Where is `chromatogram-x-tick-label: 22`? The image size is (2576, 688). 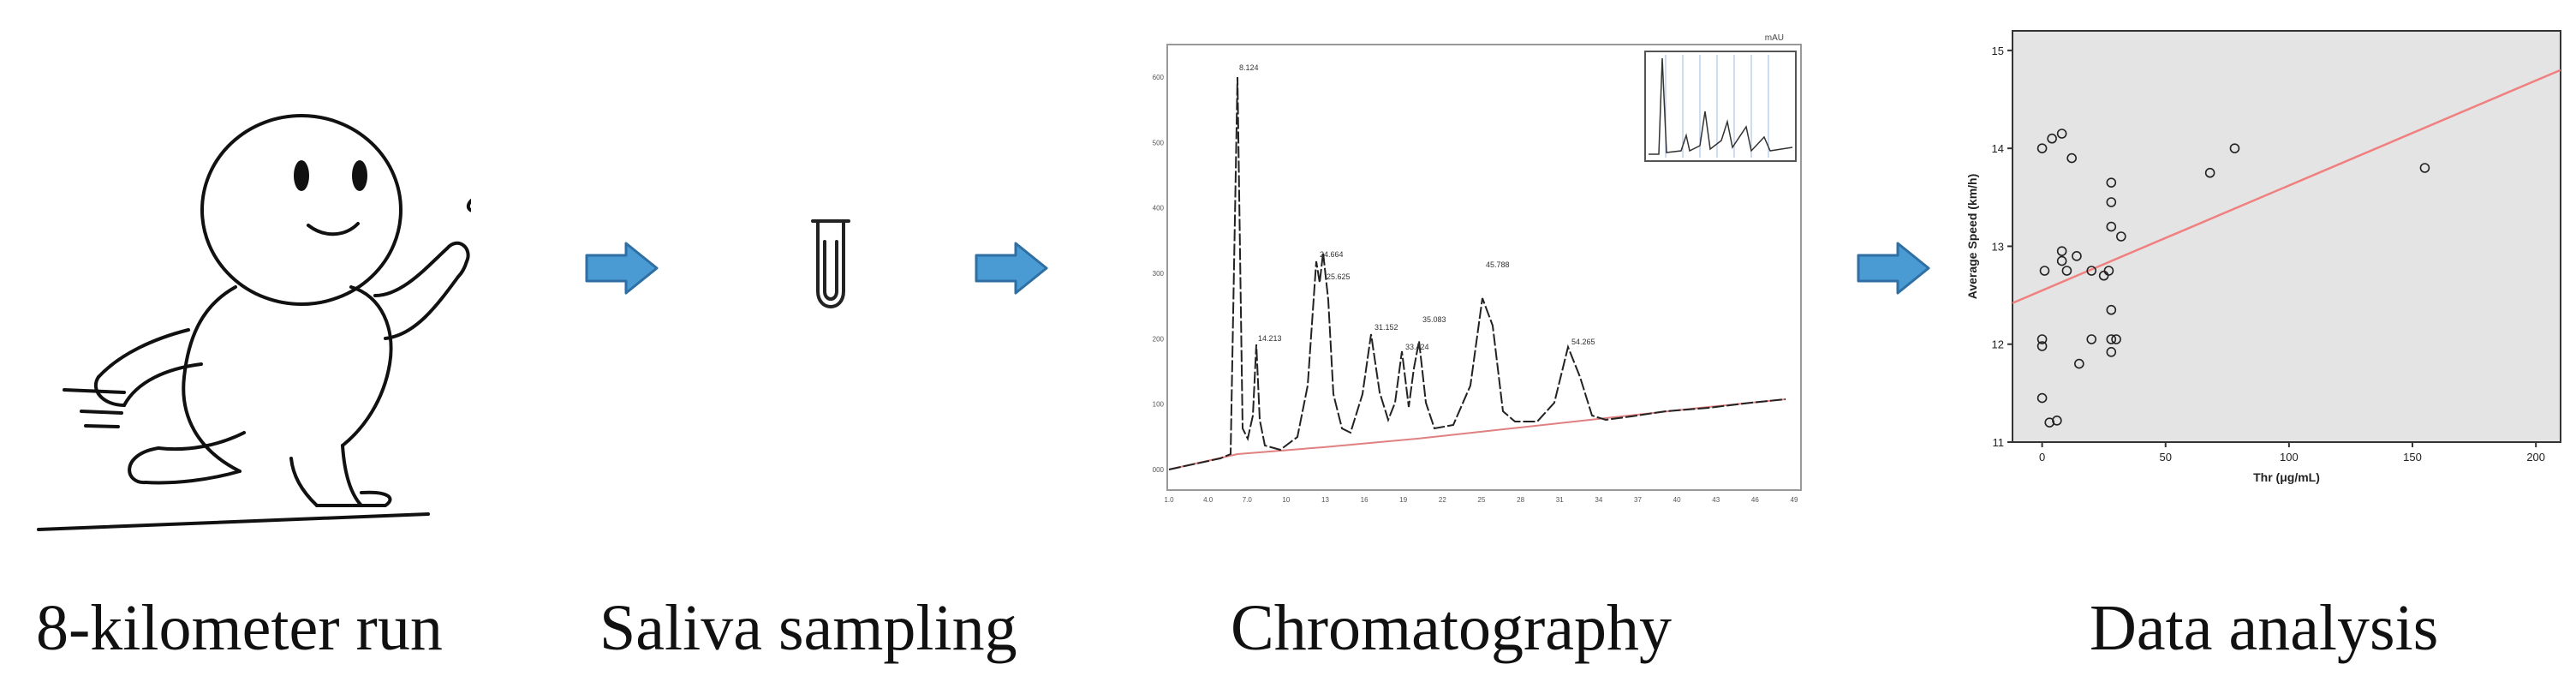
chromatogram-x-tick-label: 22 is located at coordinates (1442, 500).